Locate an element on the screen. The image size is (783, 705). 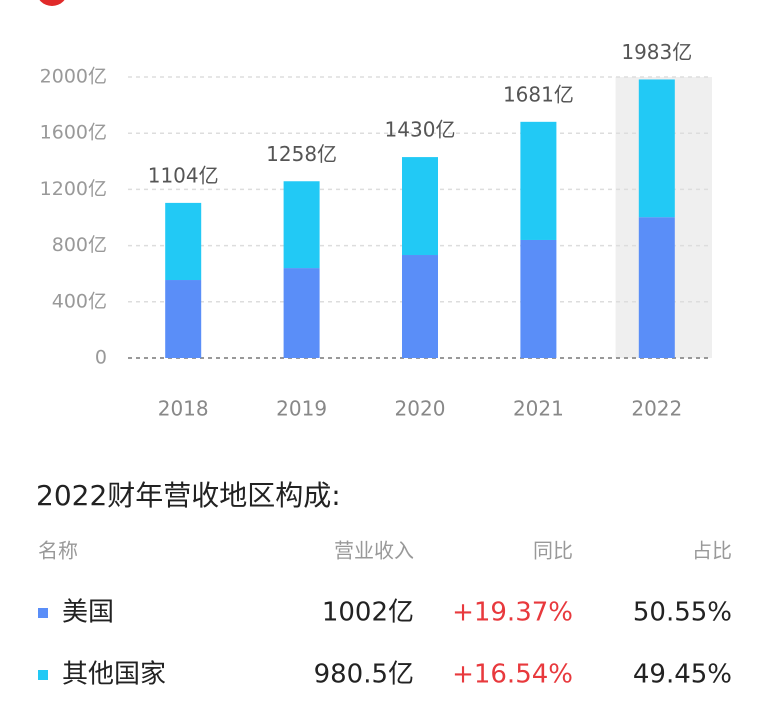
y-tick-label: 0 is located at coordinates (101, 358).